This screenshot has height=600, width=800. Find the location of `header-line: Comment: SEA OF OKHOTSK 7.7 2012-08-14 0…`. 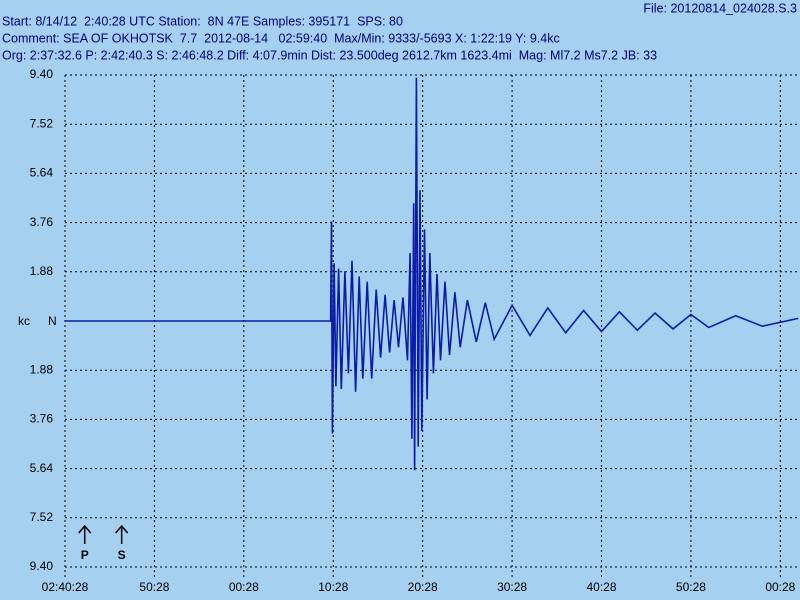

header-line: Comment: SEA OF OKHOTSK 7.7 2012-08-14 0… is located at coordinates (281, 38).